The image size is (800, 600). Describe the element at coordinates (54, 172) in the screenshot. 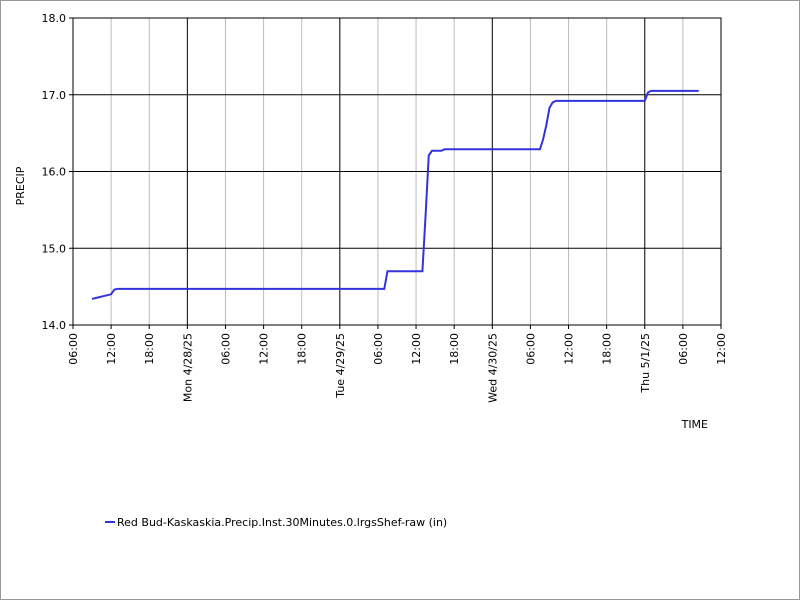

I see `y-tick-label: 16.0` at that location.